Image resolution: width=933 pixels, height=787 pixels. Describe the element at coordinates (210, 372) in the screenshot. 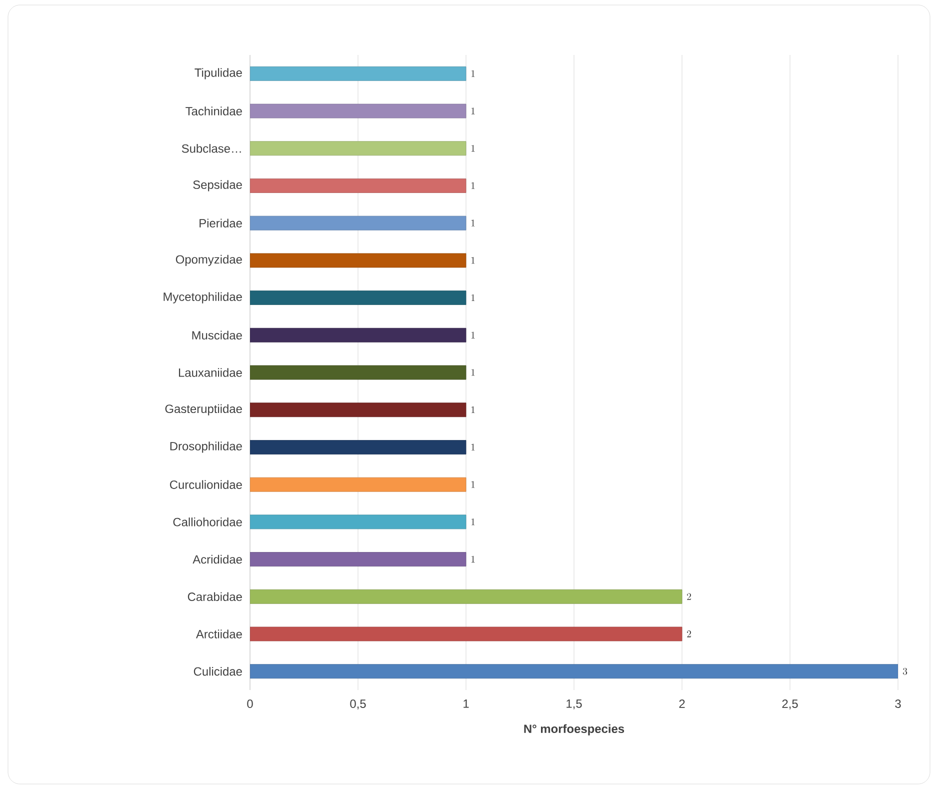

I see `y-tick-label: Lauxaniidae` at that location.